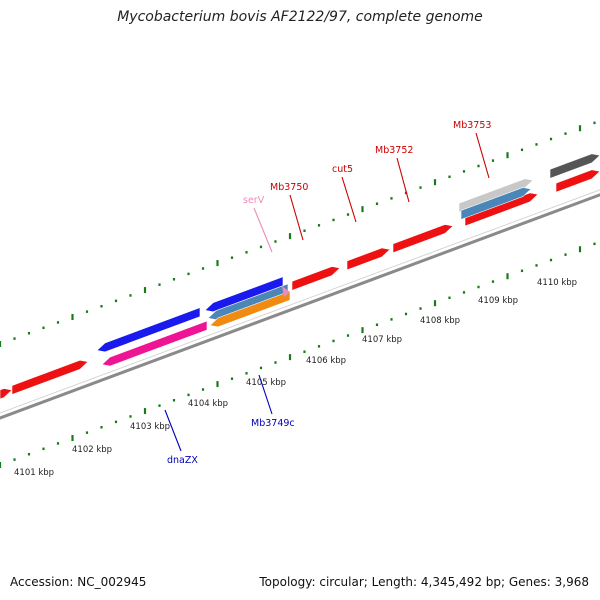 The width and height of the screenshot is (600, 600). What do you see at coordinates (382, 340) in the screenshot?
I see `kbp-label: 4107 kbp` at bounding box center [382, 340].